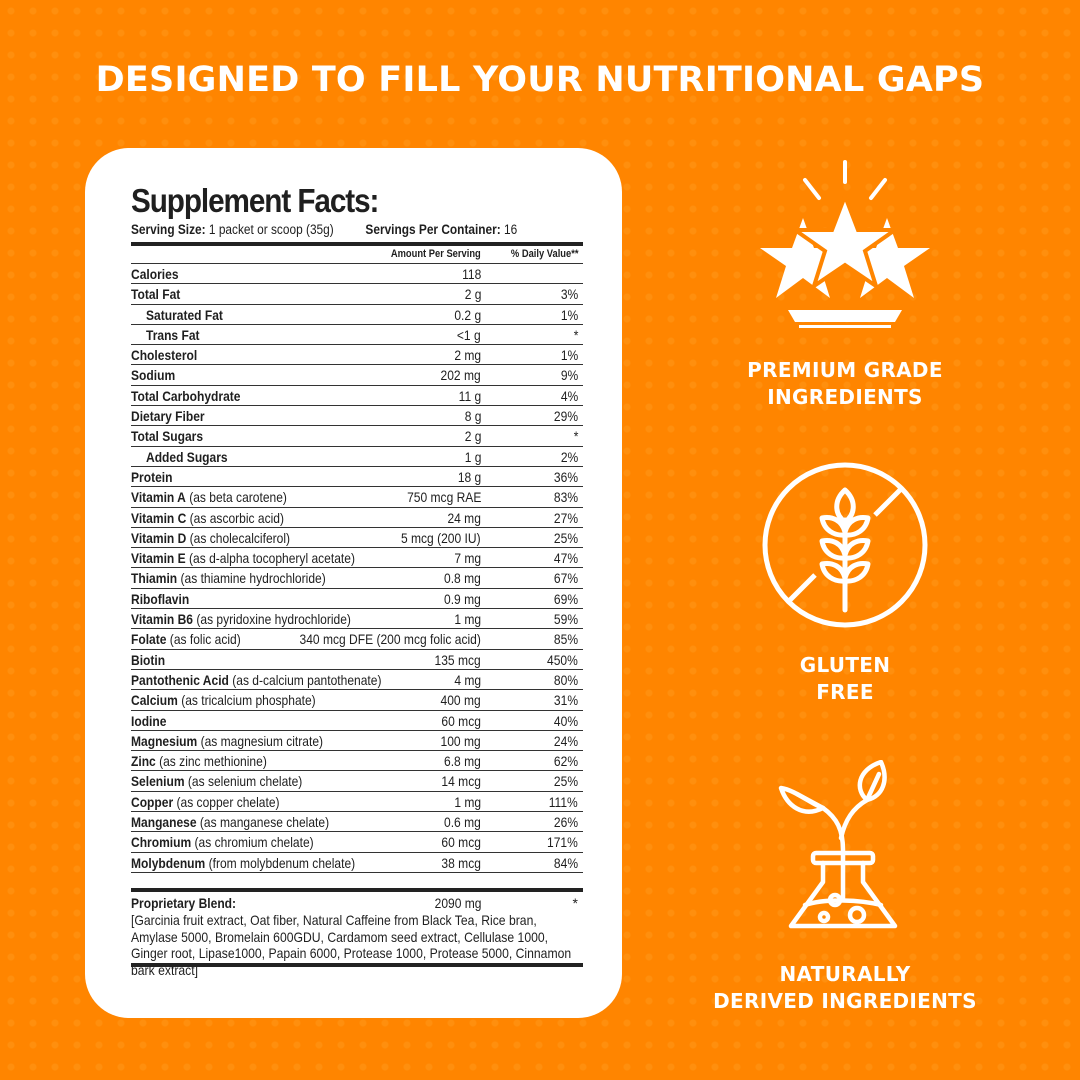  I want to click on nutrient-name: Magnesium, so click(164, 740).